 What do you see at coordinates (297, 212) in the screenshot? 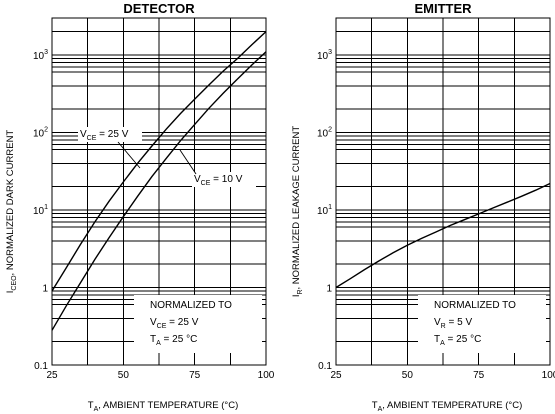
I see `y-axis-label: IR, NORMALIZED LEAKAGE CURRENT` at bounding box center [297, 212].